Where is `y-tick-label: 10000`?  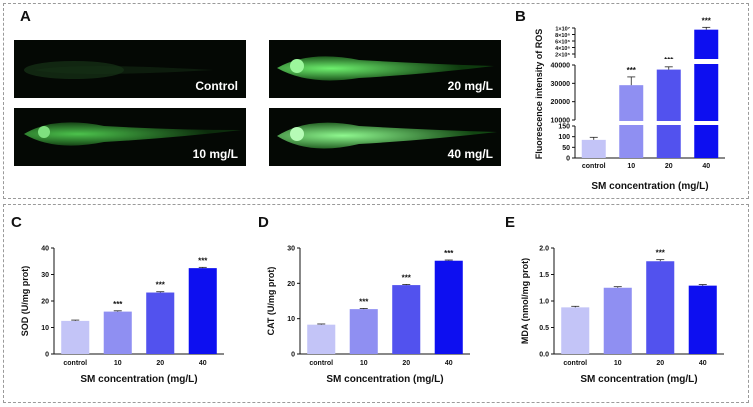 y-tick-label: 10000 is located at coordinates (561, 121).